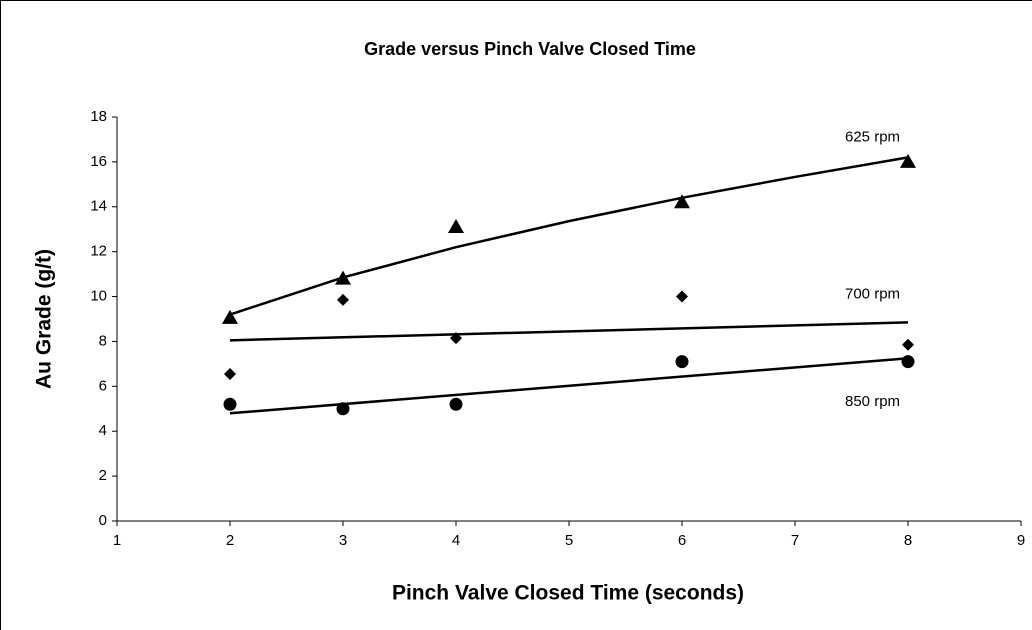 The width and height of the screenshot is (1032, 630). Describe the element at coordinates (98, 251) in the screenshot. I see `y-tick-label: 12` at that location.